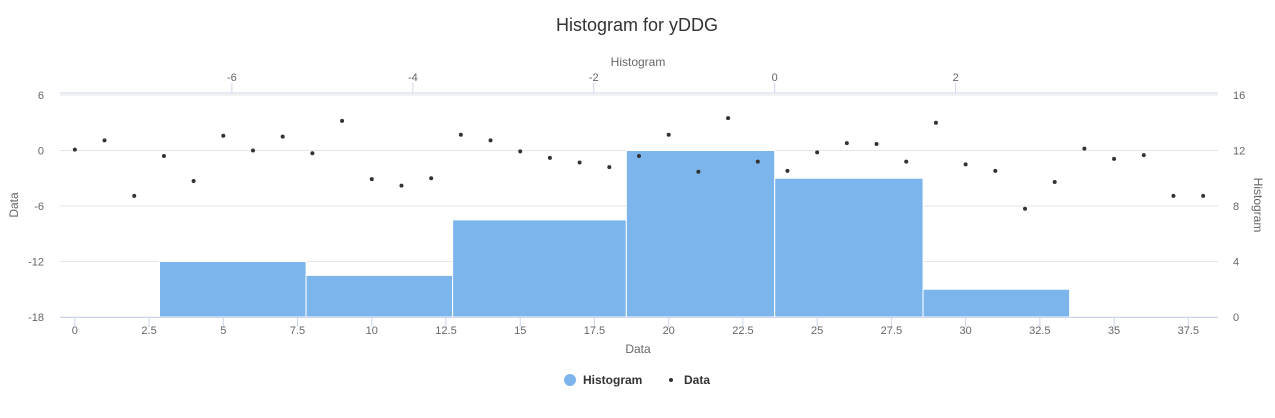  I want to click on y-right-tick-label: 8, so click(1236, 207).